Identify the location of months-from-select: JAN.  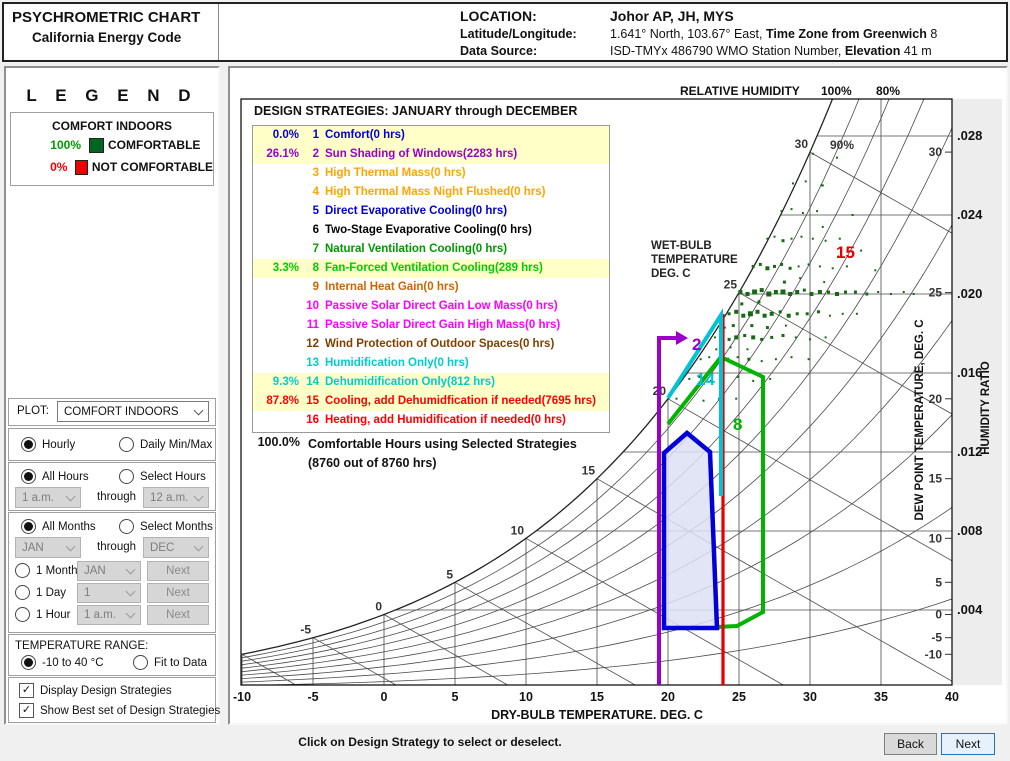
(48, 547).